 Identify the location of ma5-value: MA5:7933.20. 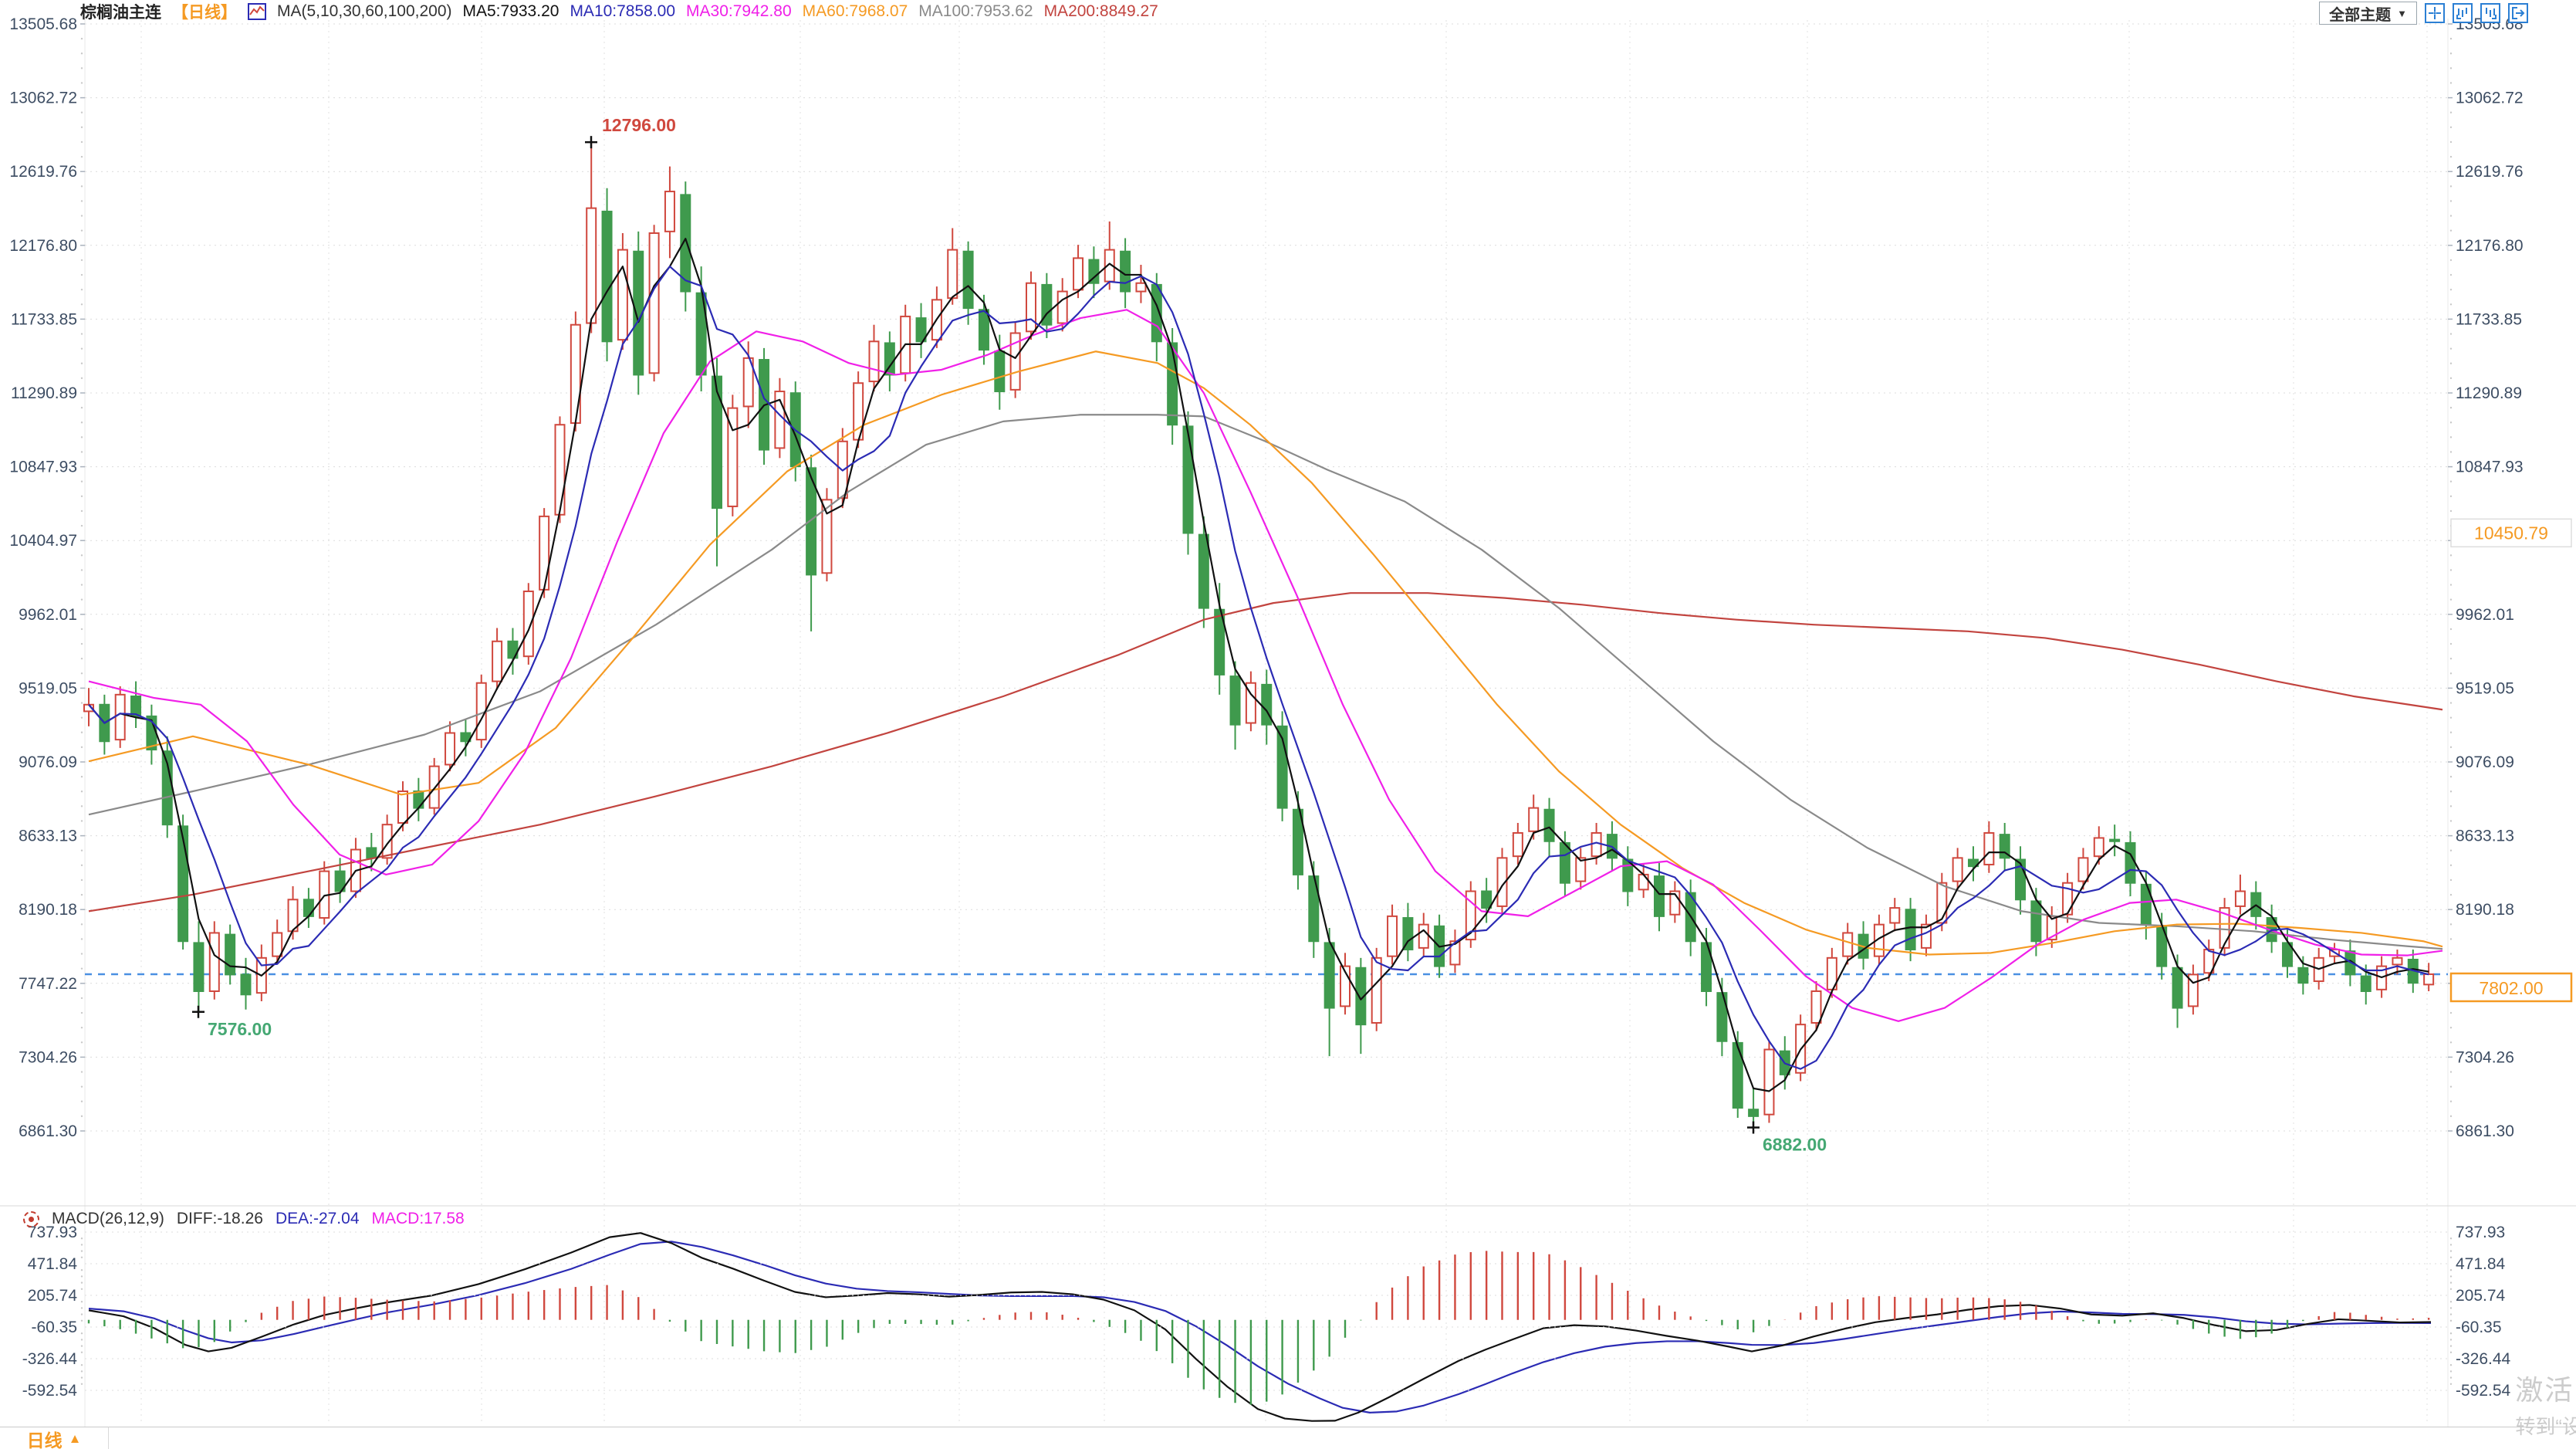
(510, 11).